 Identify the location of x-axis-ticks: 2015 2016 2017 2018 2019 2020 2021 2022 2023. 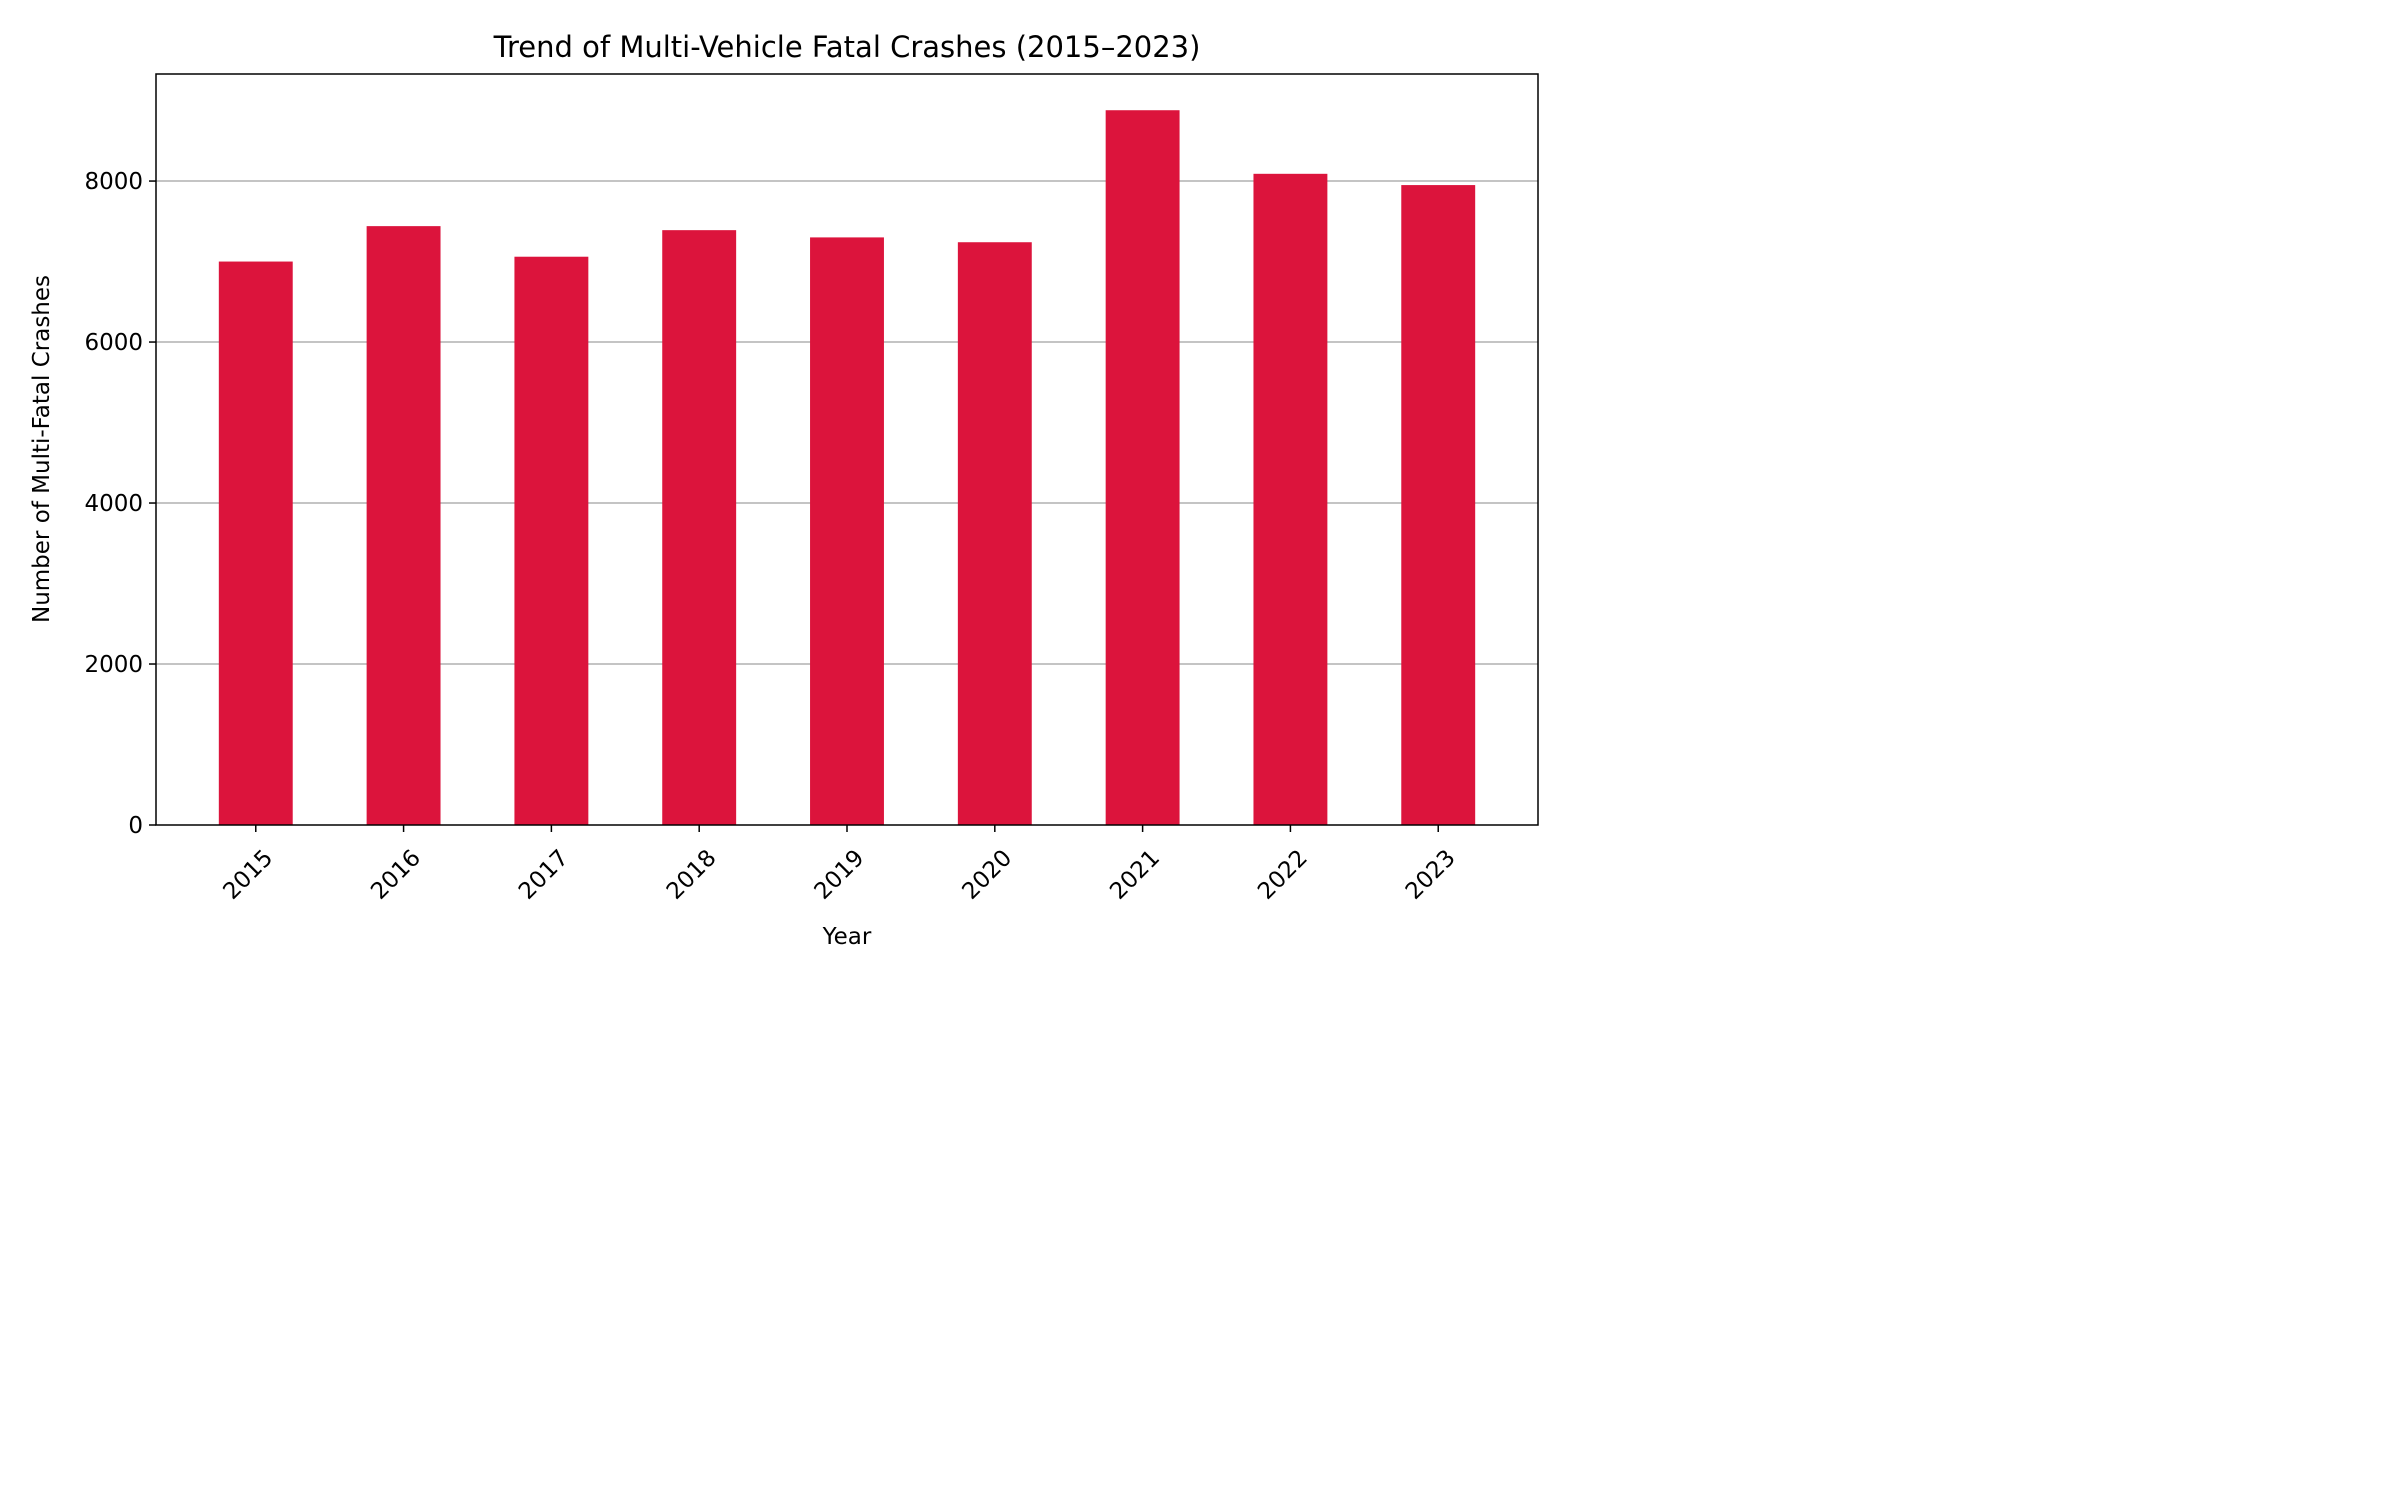
(839, 865).